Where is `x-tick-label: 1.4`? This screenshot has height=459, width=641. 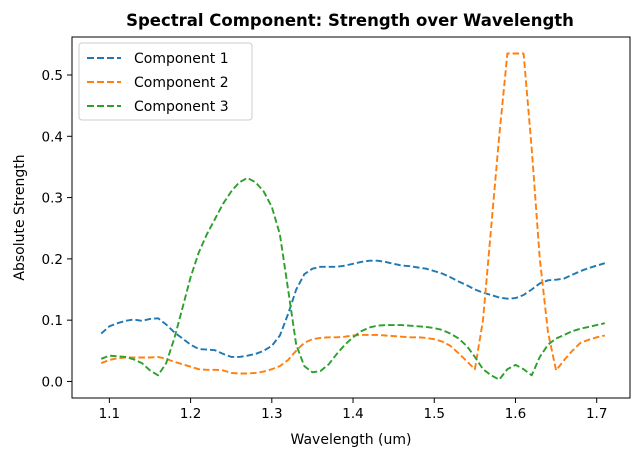 x-tick-label: 1.4 is located at coordinates (352, 414).